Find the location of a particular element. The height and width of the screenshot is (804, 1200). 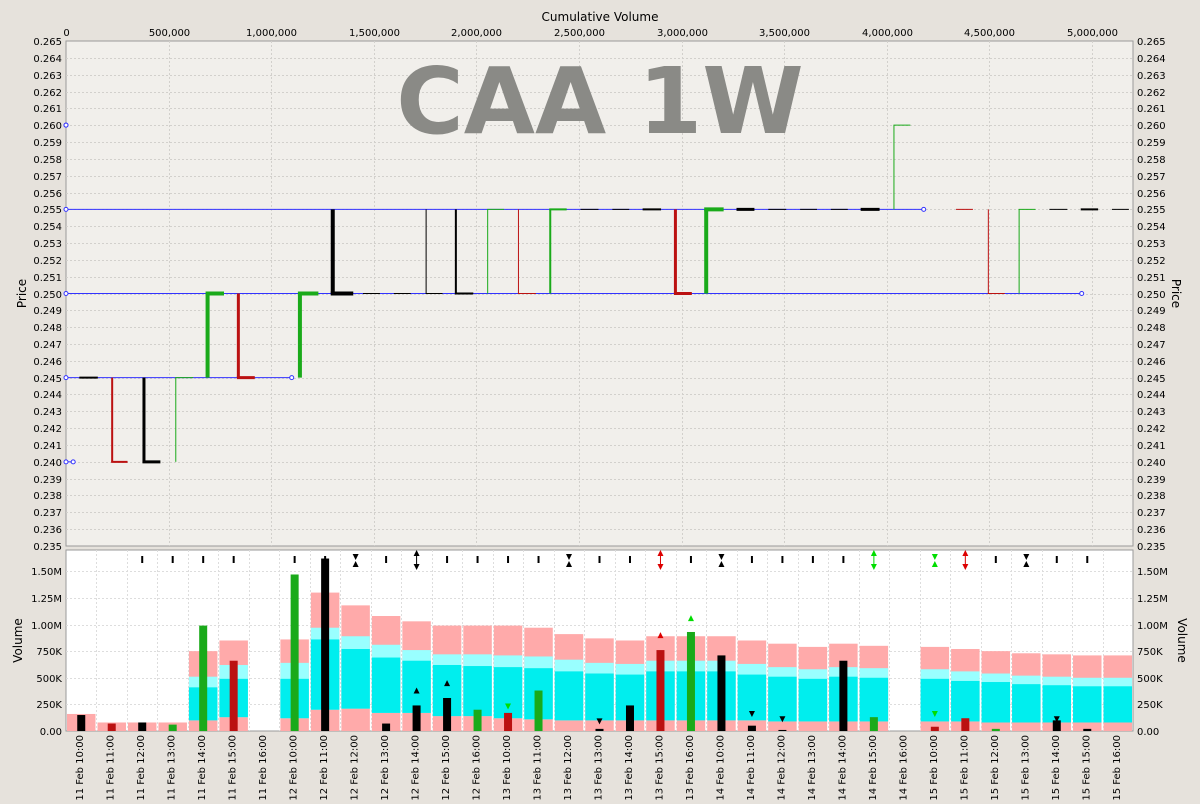

price-y-tick-label-left: 0.236 is located at coordinates (47, 530).